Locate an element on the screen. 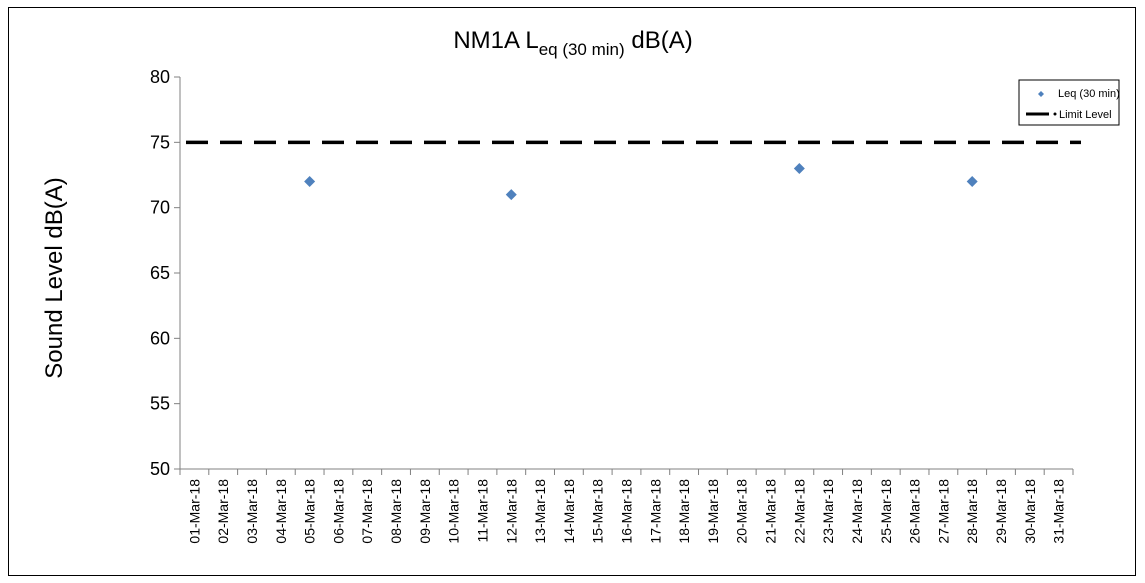 The width and height of the screenshot is (1145, 583). x-tick-label: 26-Mar-18 is located at coordinates (915, 511).